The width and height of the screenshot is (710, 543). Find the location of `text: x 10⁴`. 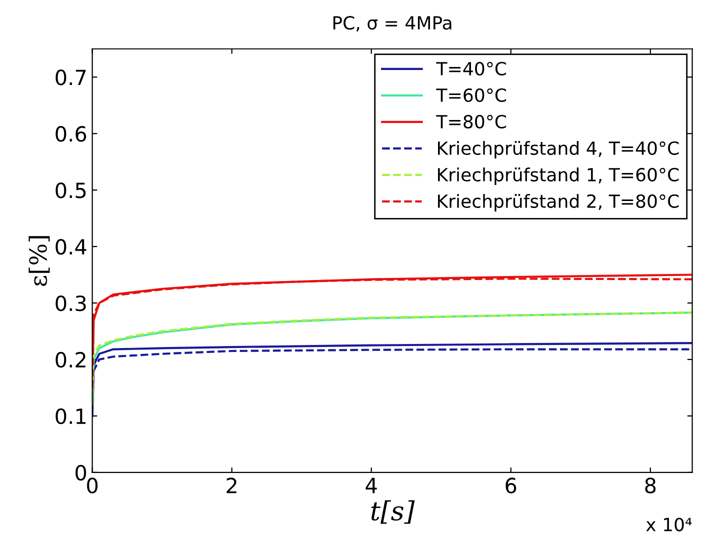

text: x 10⁴ is located at coordinates (669, 525).